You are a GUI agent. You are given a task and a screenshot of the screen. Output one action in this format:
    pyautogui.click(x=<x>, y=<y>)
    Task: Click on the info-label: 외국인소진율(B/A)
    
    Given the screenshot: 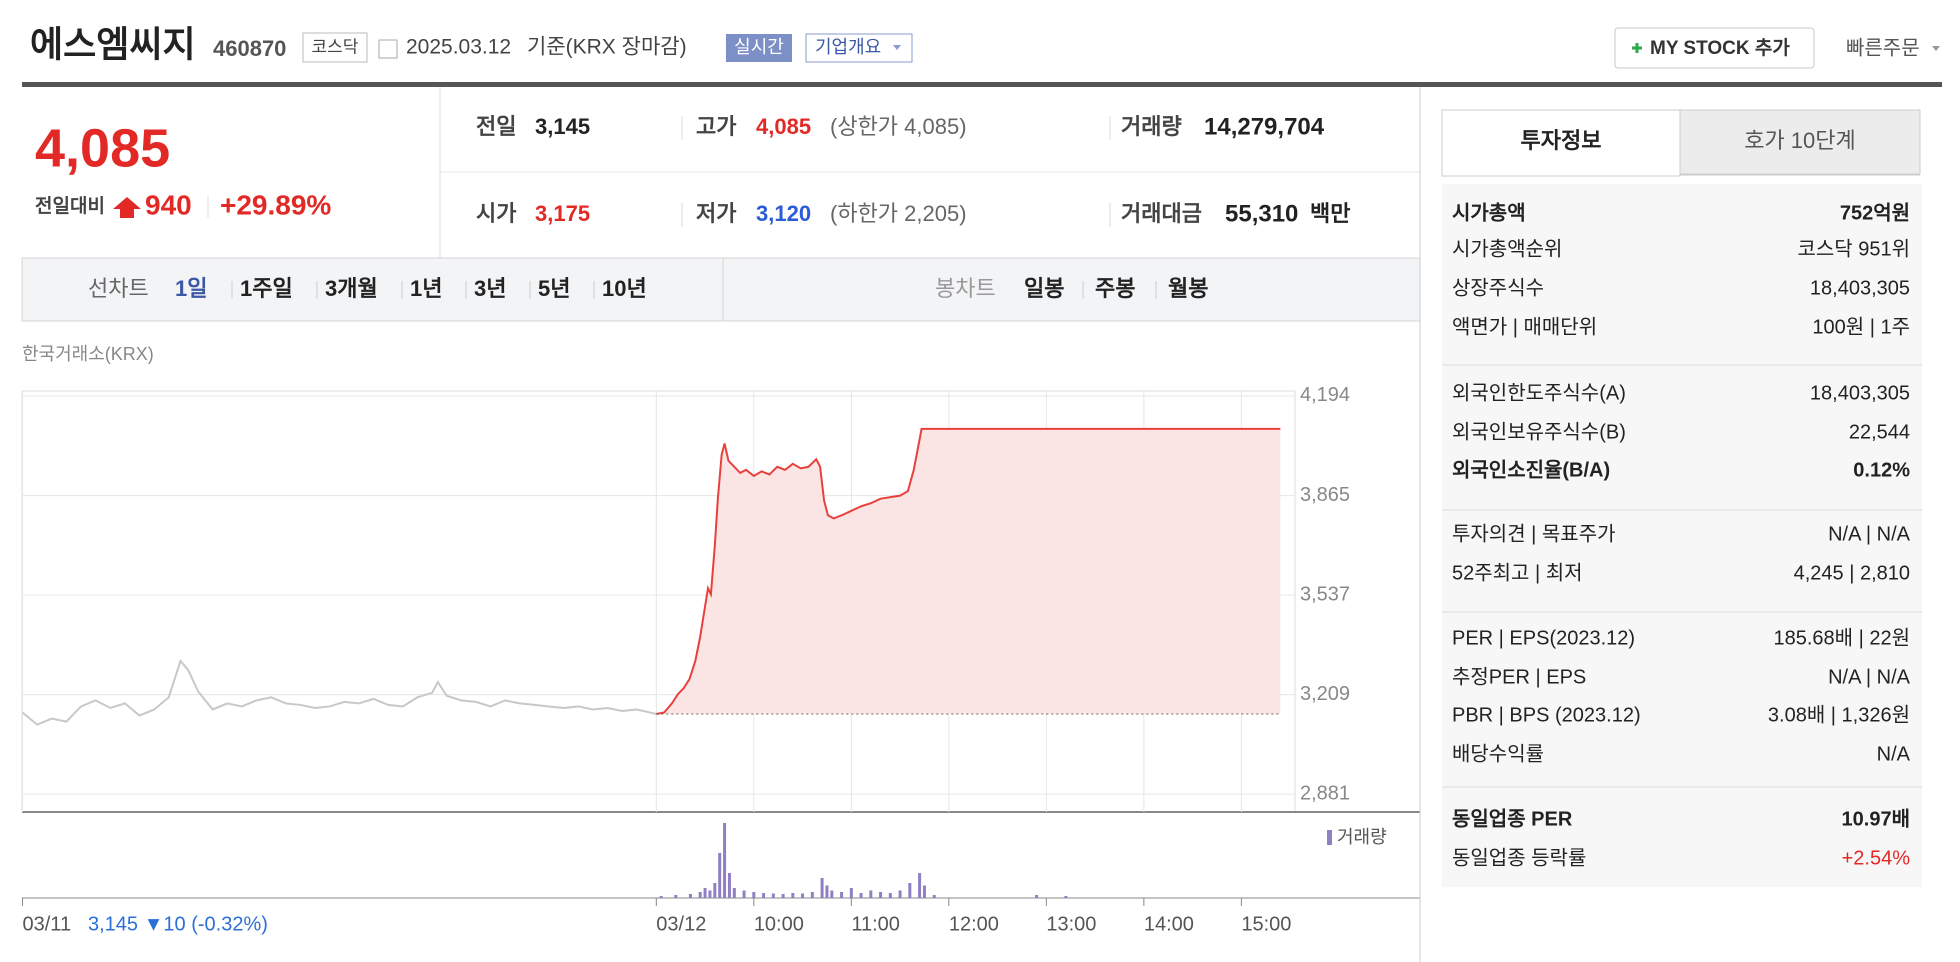 What is the action you would take?
    pyautogui.click(x=1531, y=469)
    